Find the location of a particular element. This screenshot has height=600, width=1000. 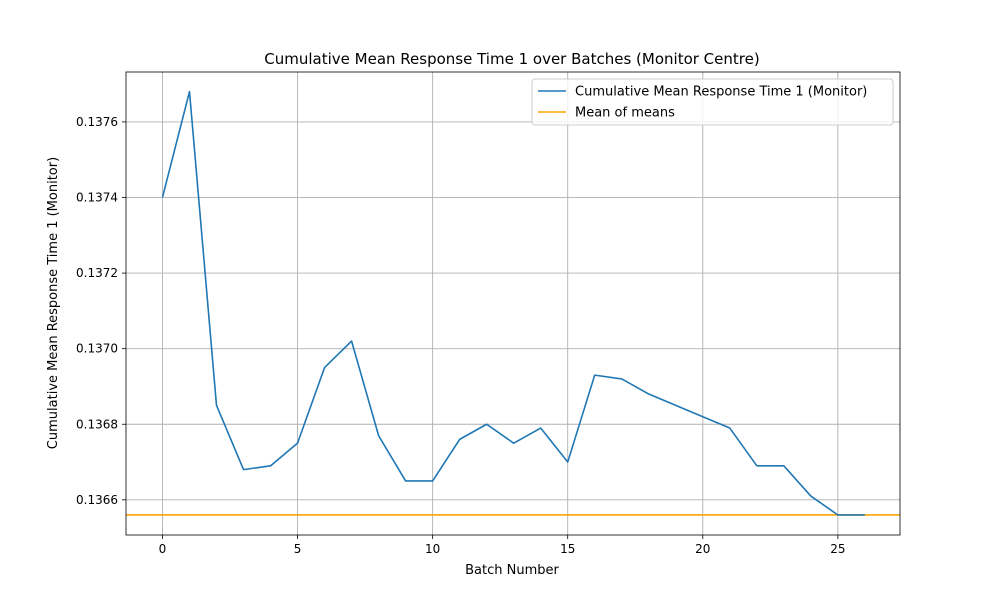

y-tick-label: 0.1370 is located at coordinates (97, 349).